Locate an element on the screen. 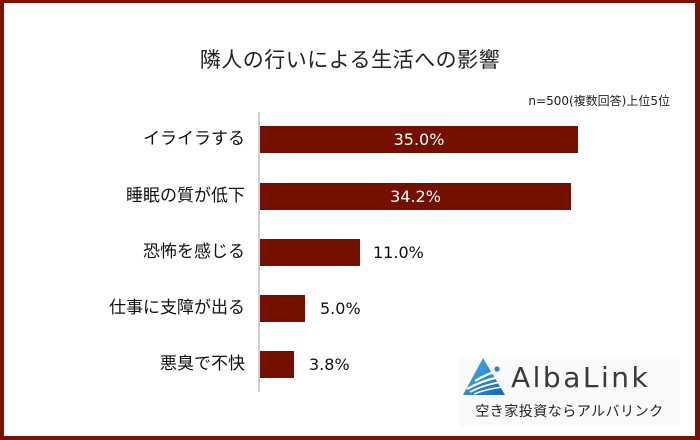 This screenshot has height=440, width=700. bar-row: 睡眠の質が低下 34.2% is located at coordinates (350, 196).